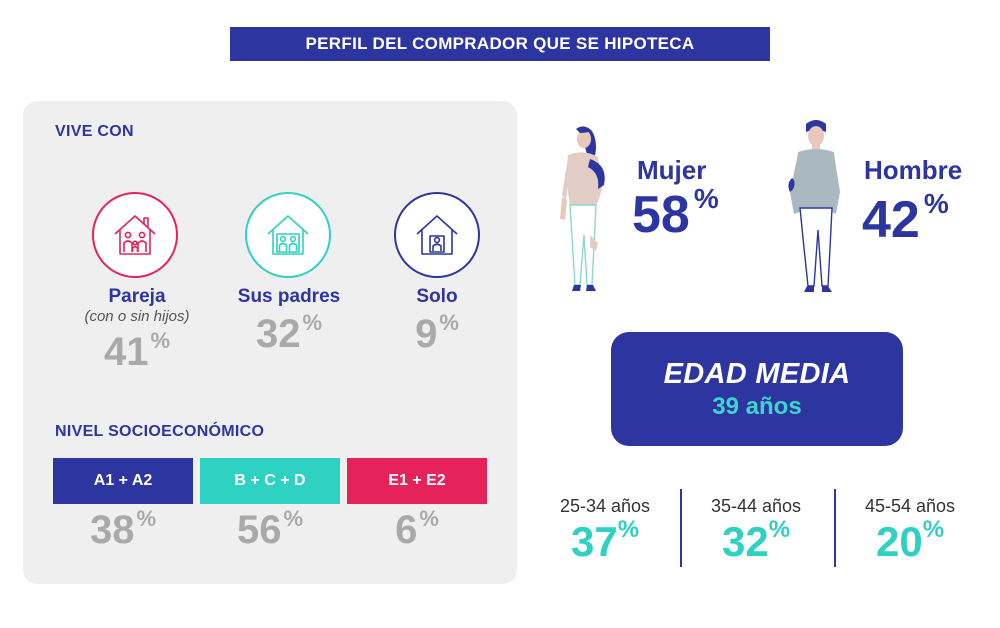  Describe the element at coordinates (123, 481) in the screenshot. I see `nse-a1-a2-box: A1 + A2` at that location.